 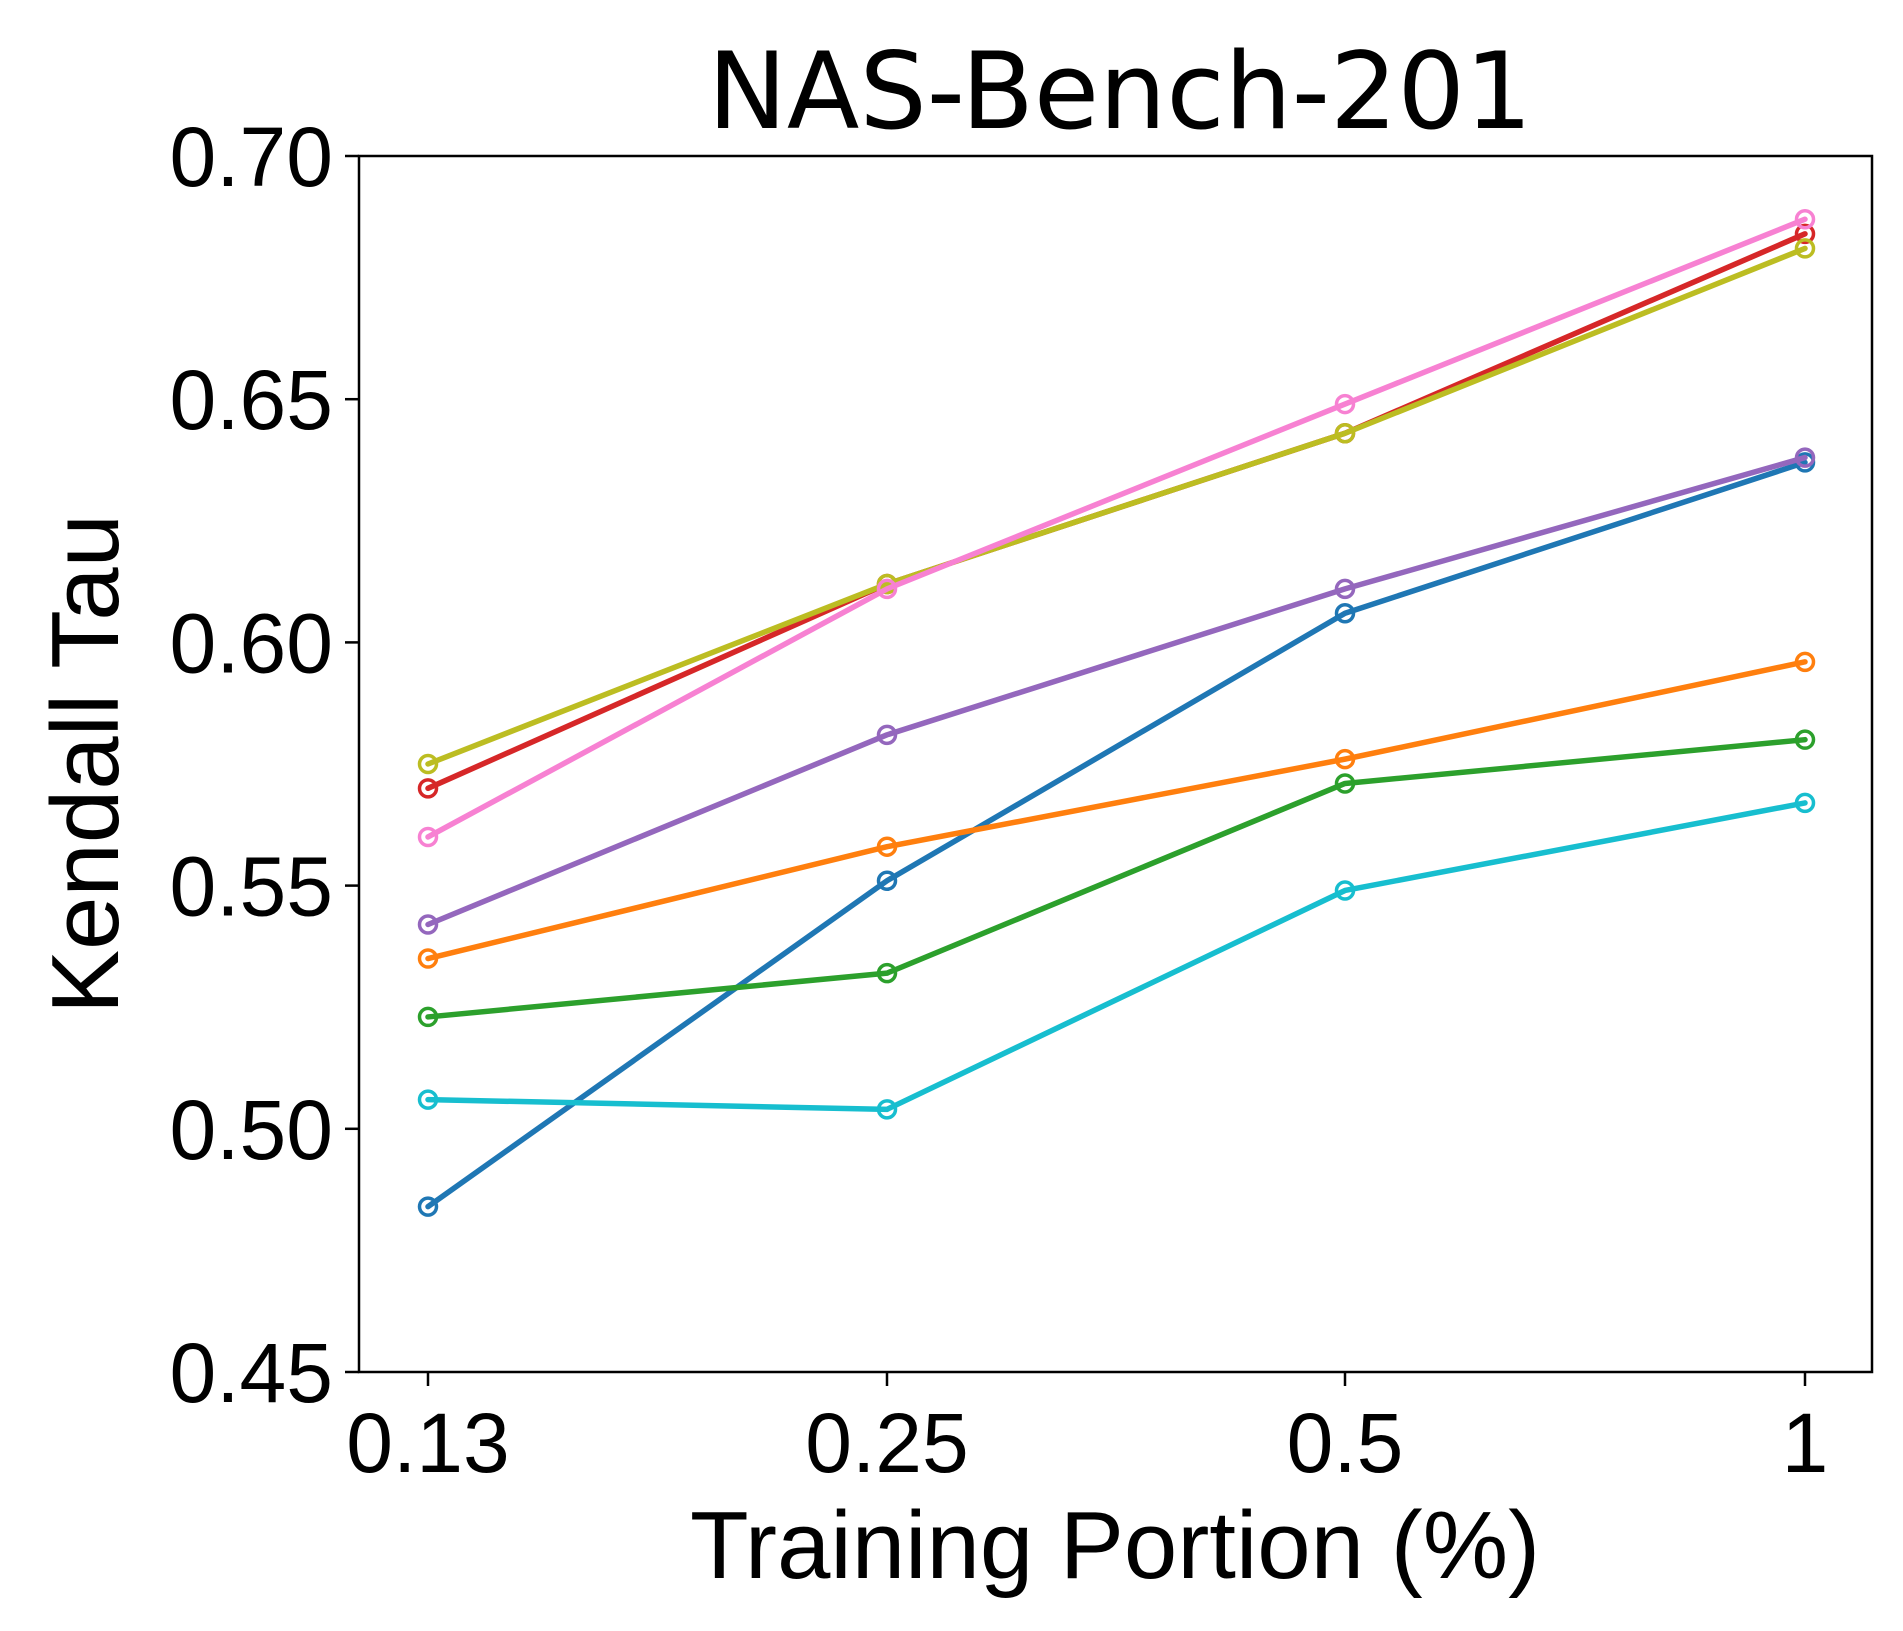 I want to click on y-tick-label: 0.70, so click(x=252, y=157).